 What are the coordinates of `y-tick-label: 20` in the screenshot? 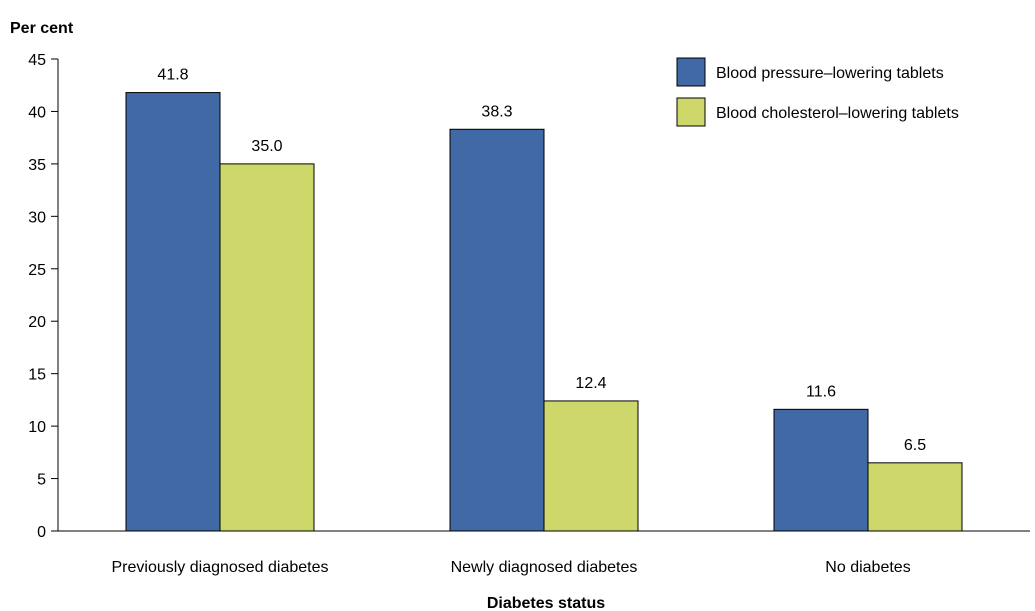 It's located at (37, 322).